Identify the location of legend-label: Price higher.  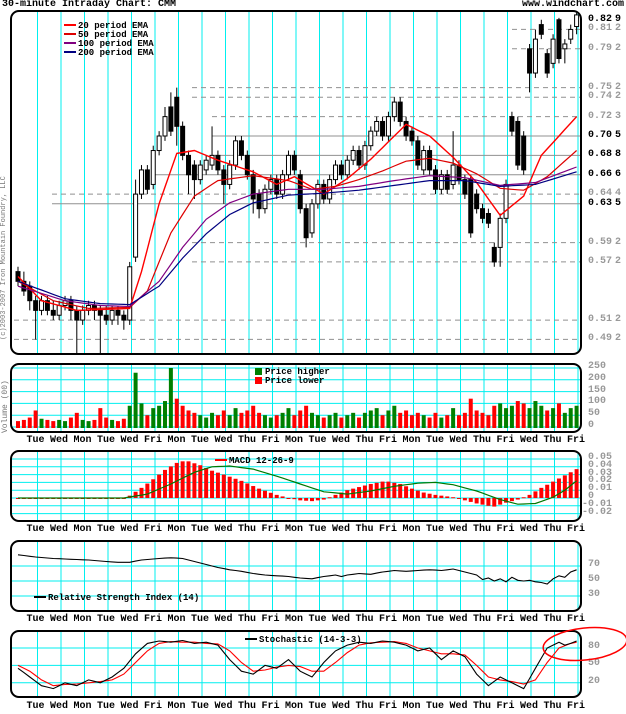
(297, 372).